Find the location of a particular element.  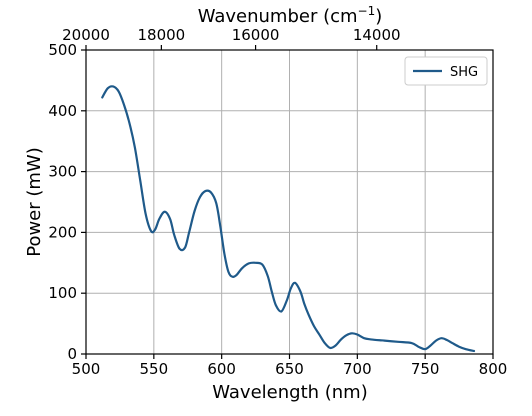

legend-box is located at coordinates (446, 71).